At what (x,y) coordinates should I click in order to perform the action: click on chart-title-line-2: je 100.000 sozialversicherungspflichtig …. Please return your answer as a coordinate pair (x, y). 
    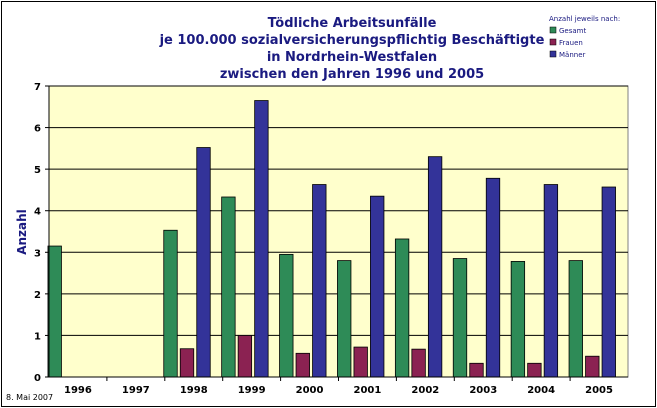
    Looking at the image, I should click on (352, 40).